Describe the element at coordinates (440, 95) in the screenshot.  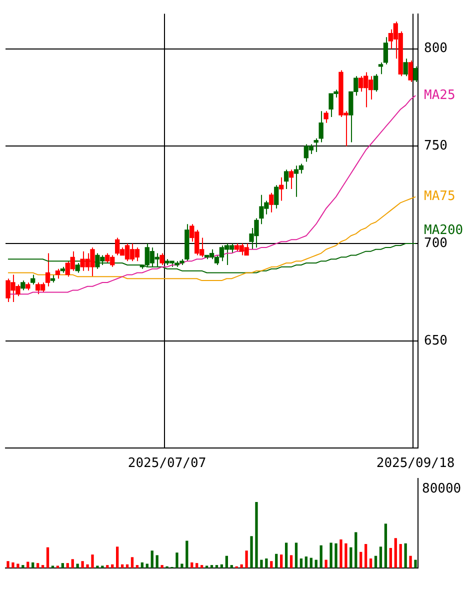
I see `series-label: MA25` at that location.